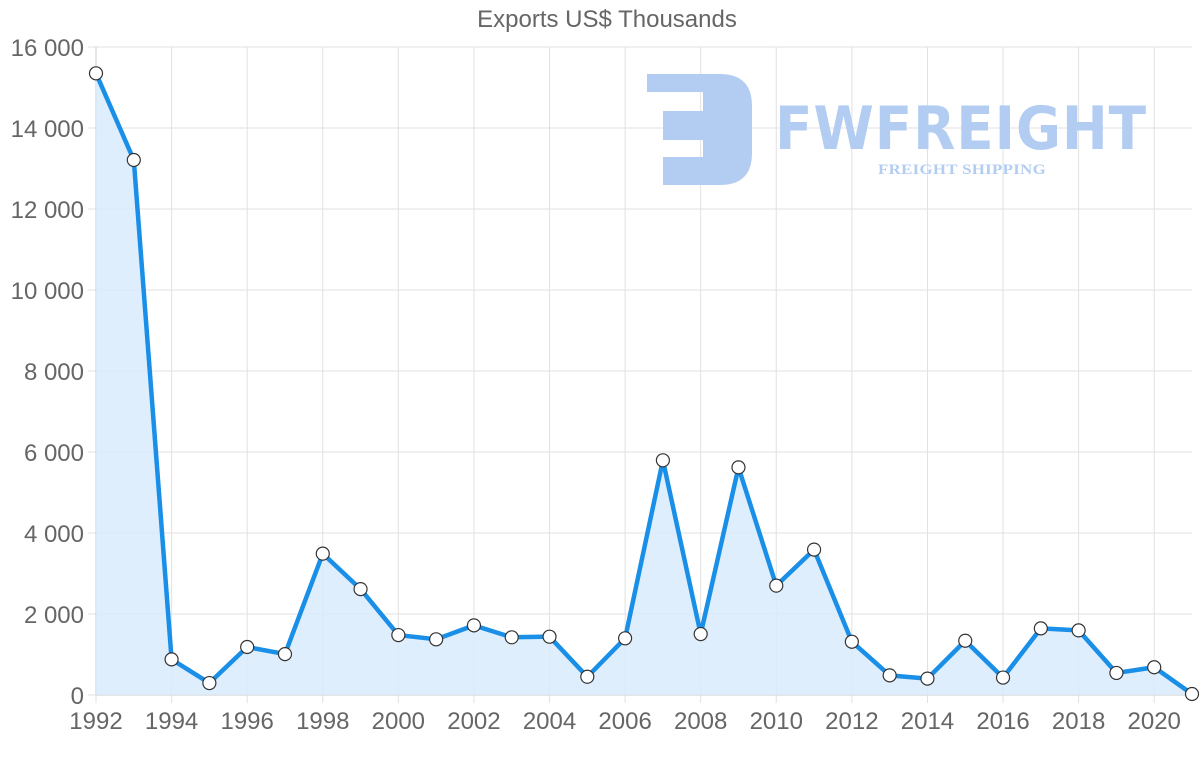  What do you see at coordinates (962, 170) in the screenshot?
I see `watermark-tagline: FREIGHT SHIPPING` at bounding box center [962, 170].